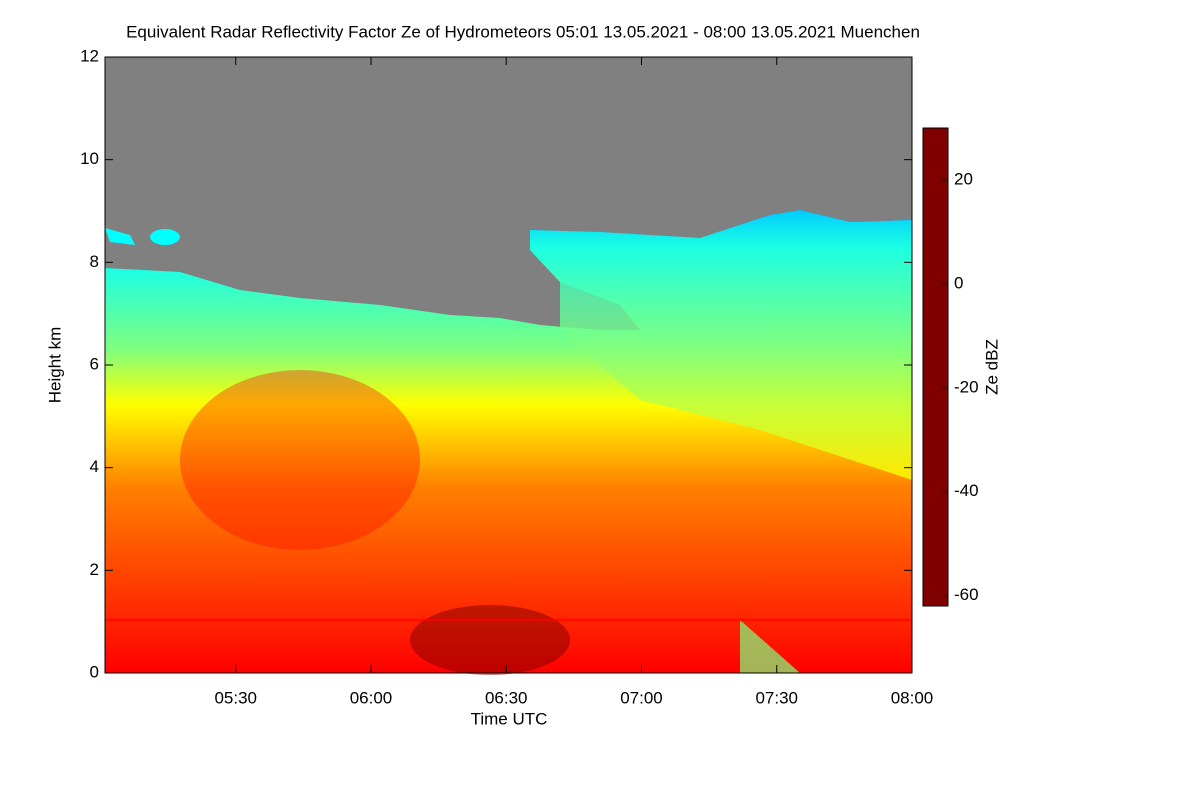 The image size is (1200, 805). I want to click on x-tick-label: 06:30, so click(506, 697).